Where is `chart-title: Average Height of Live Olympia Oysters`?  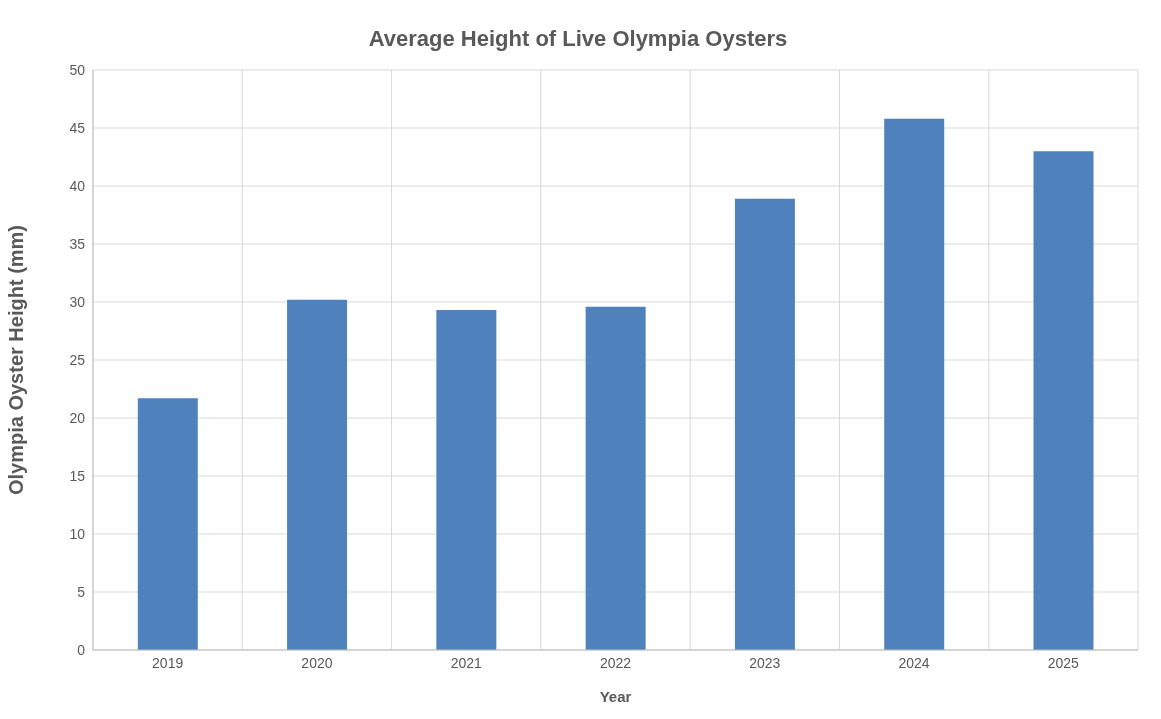 chart-title: Average Height of Live Olympia Oysters is located at coordinates (578, 39).